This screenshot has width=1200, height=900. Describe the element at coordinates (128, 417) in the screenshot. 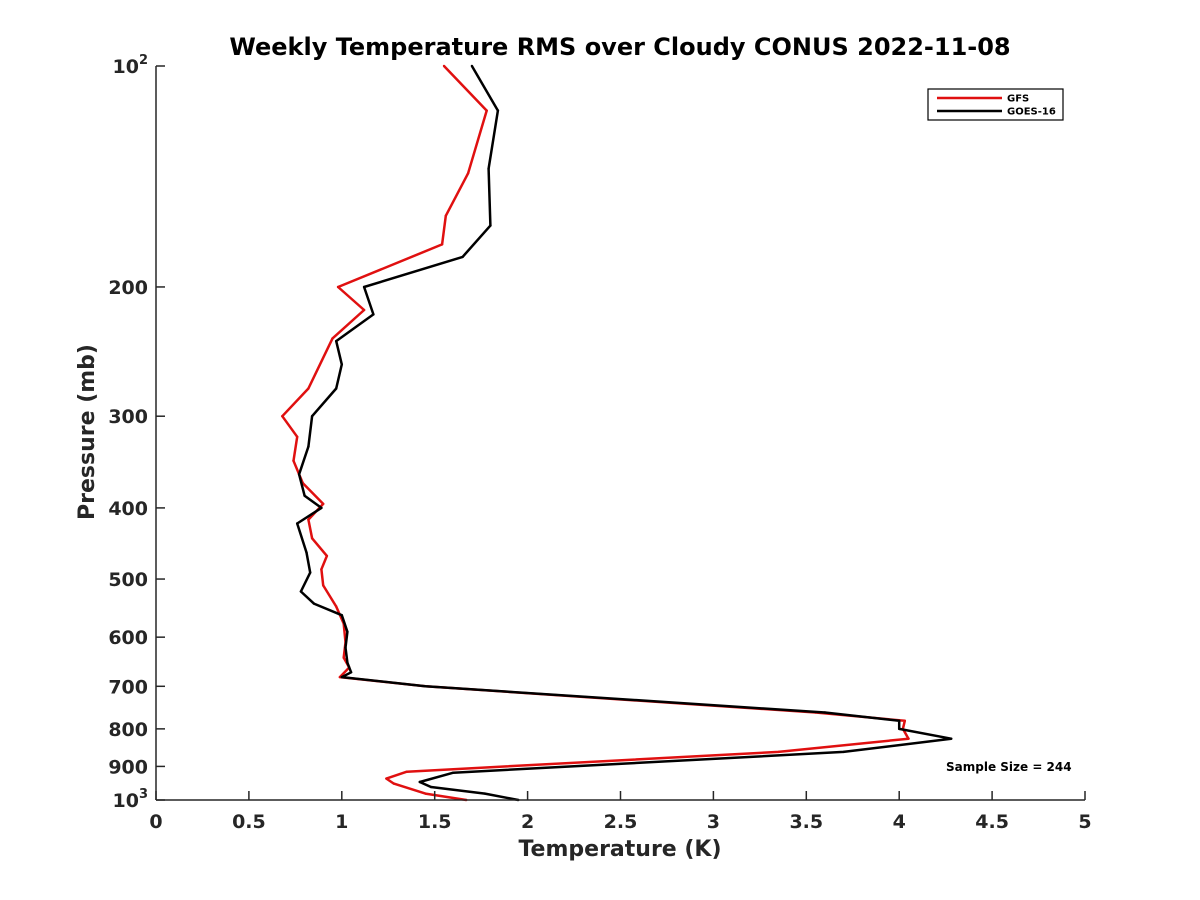

I see `y-tick-label: 300` at that location.